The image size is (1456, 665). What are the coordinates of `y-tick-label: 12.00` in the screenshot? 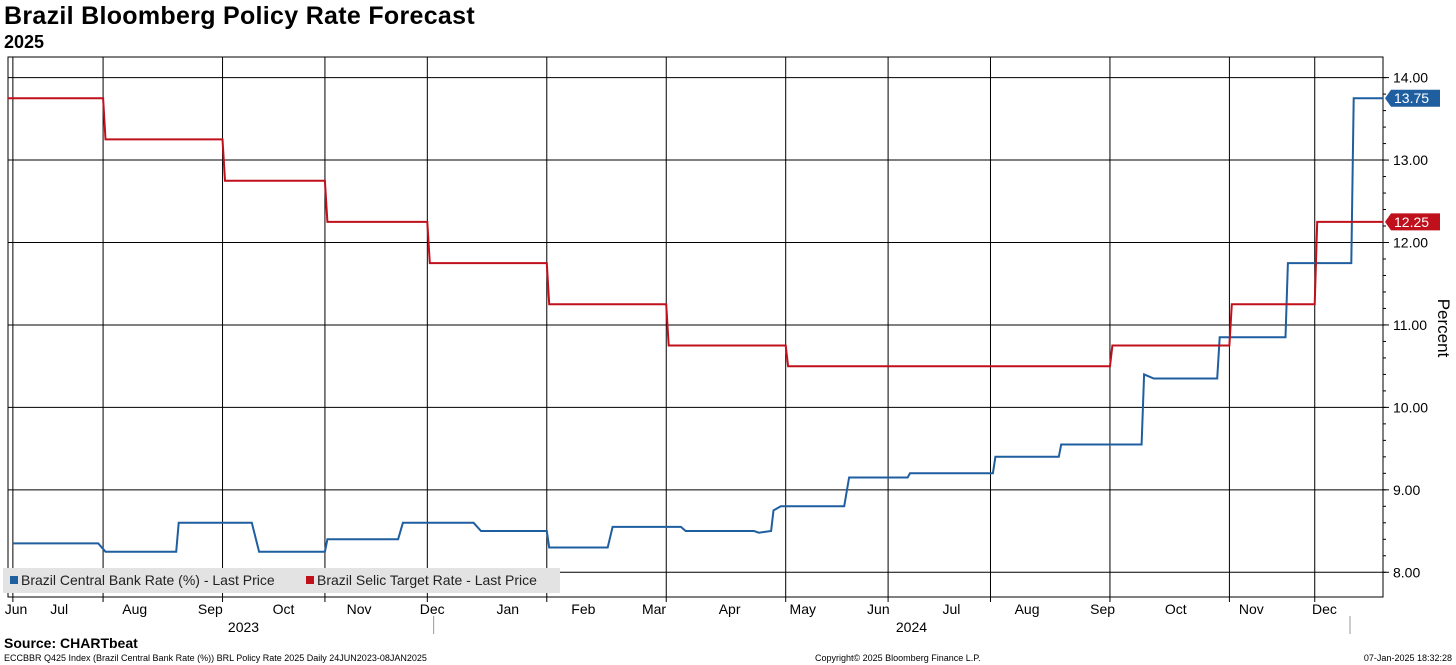 It's located at (1410, 242).